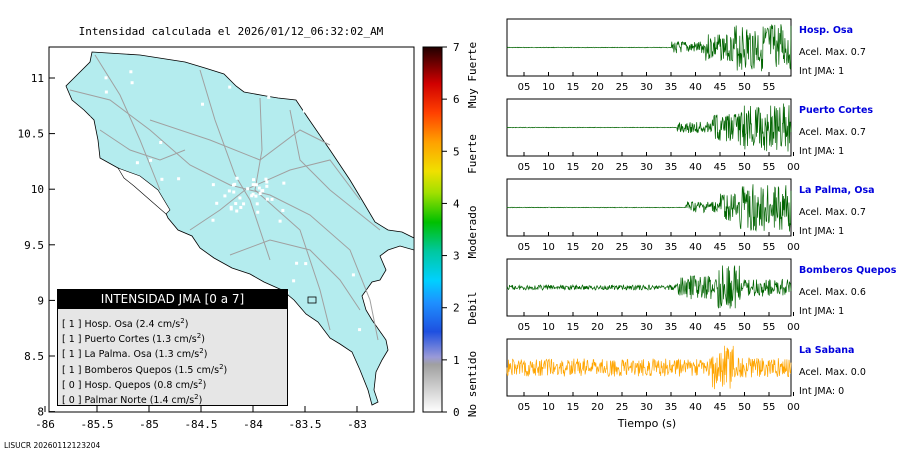 This screenshot has height=460, width=910. Describe the element at coordinates (96, 424) in the screenshot. I see `map-x-tick-label: -85.5` at that location.